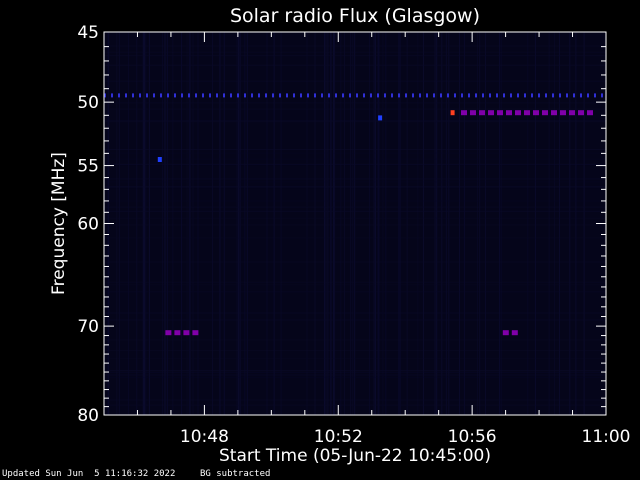 This screenshot has width=640, height=480. What do you see at coordinates (89, 474) in the screenshot?
I see `footer-updated: Updated Sun Jun 5 11:16:32 2022` at bounding box center [89, 474].